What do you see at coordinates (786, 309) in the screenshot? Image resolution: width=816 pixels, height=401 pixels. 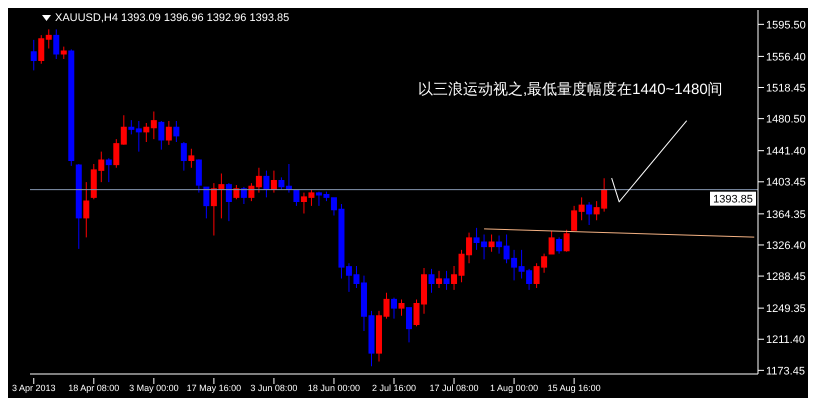 I see `y-tick-label: 1249.35` at bounding box center [786, 309].